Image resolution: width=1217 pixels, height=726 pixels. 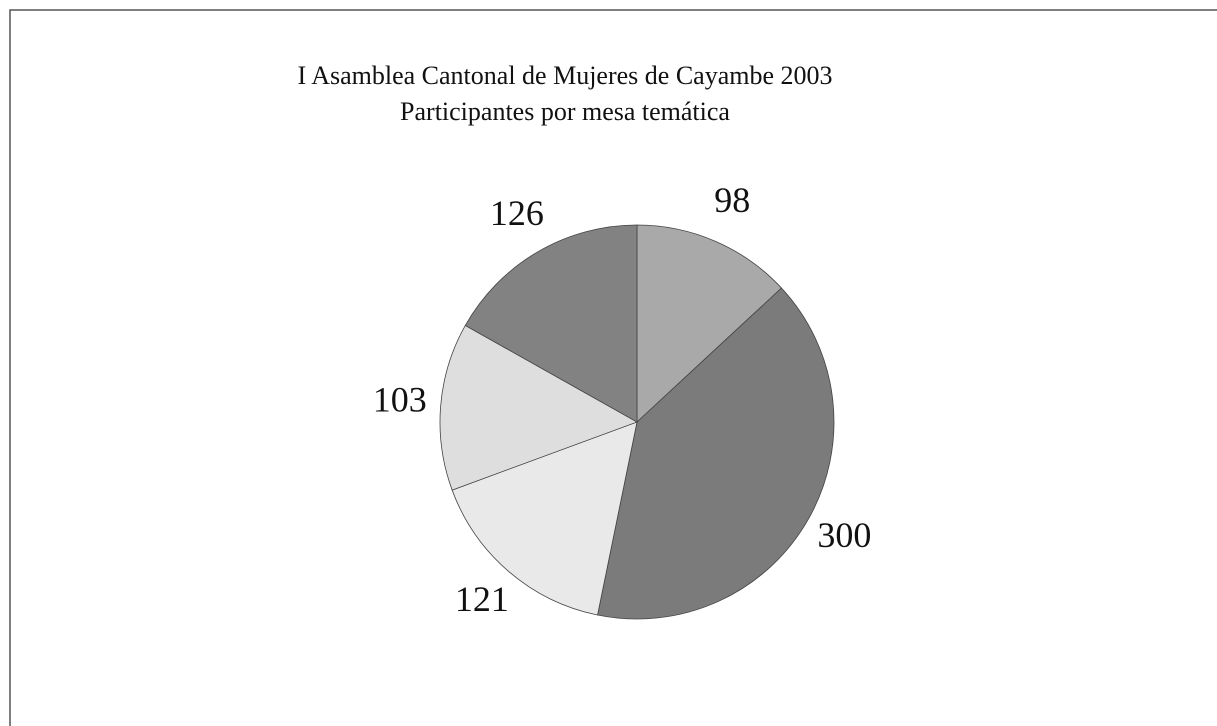 I want to click on value-label: 98, so click(x=732, y=200).